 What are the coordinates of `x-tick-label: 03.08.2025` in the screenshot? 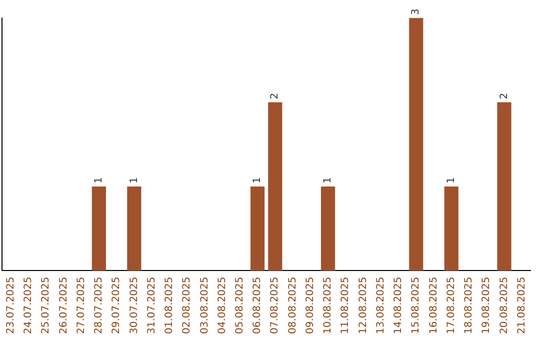 It's located at (204, 305).